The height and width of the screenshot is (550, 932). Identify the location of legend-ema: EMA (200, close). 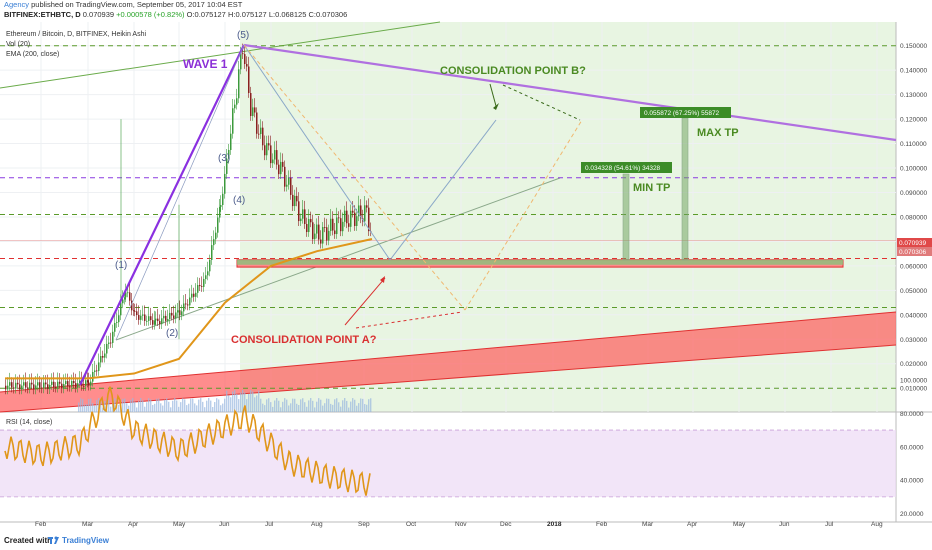
(32, 54).